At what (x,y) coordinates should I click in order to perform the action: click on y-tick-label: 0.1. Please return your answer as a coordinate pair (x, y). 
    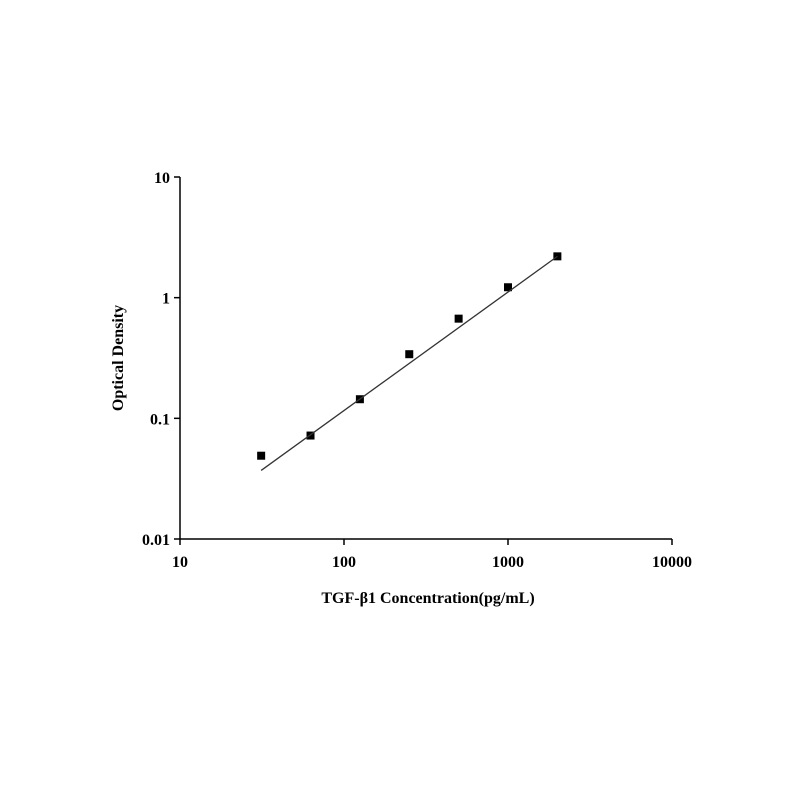
    Looking at the image, I should click on (160, 419).